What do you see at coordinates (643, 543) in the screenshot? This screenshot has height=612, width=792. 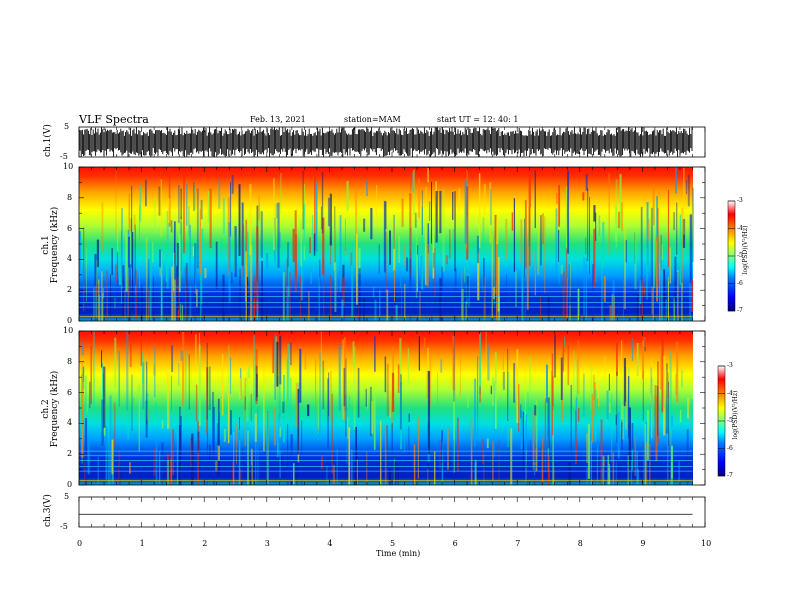 I see `x-tick-label: 9` at bounding box center [643, 543].